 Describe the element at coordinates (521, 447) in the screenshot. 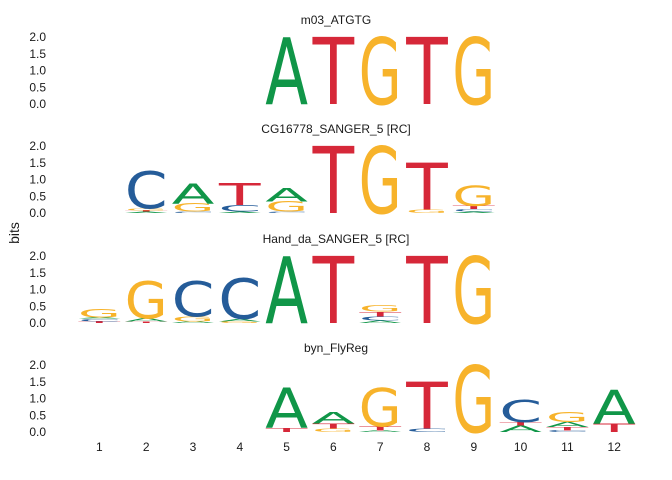

I see `x-tick-label: 10` at that location.